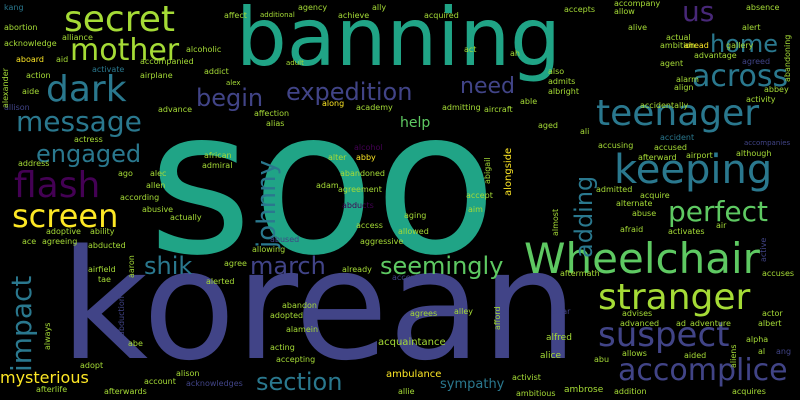 The height and width of the screenshot is (400, 800). What do you see at coordinates (299, 382) in the screenshot?
I see `word-section: section` at bounding box center [299, 382].